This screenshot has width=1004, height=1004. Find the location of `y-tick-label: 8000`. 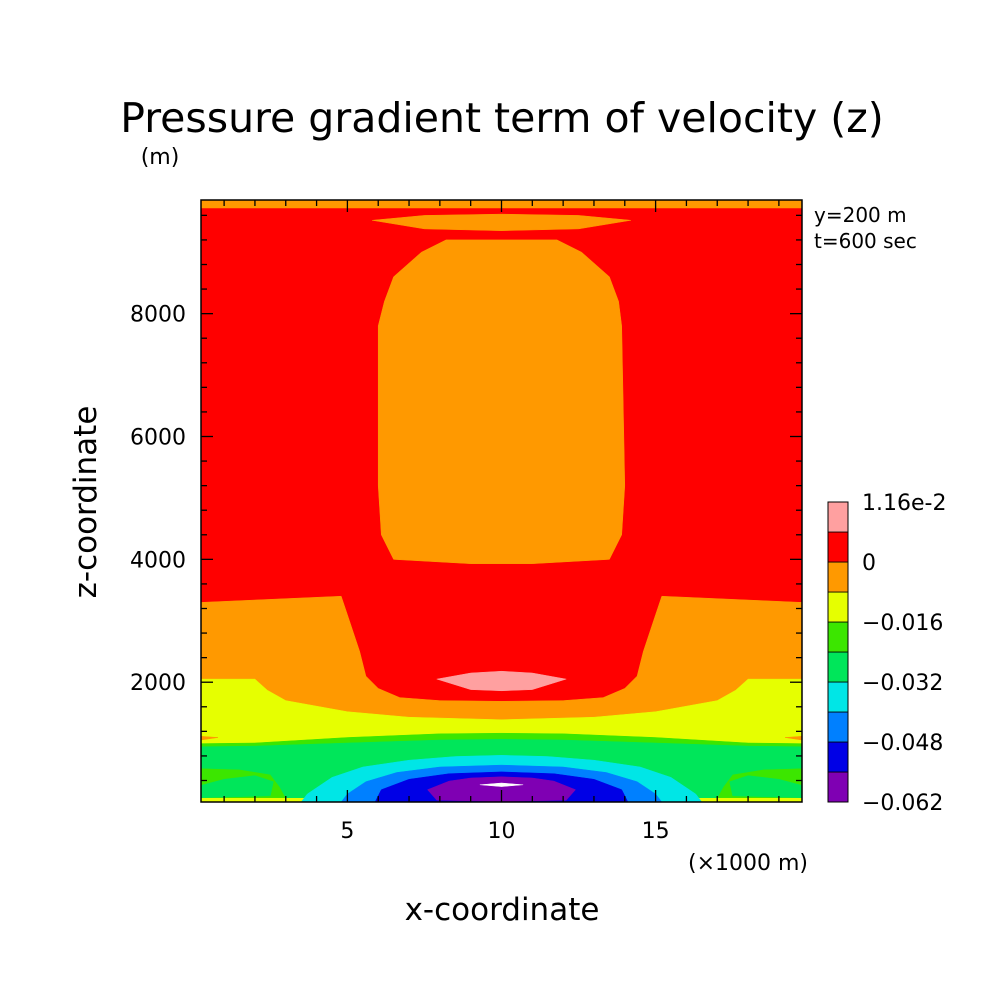

y-tick-label: 8000 is located at coordinates (158, 315).